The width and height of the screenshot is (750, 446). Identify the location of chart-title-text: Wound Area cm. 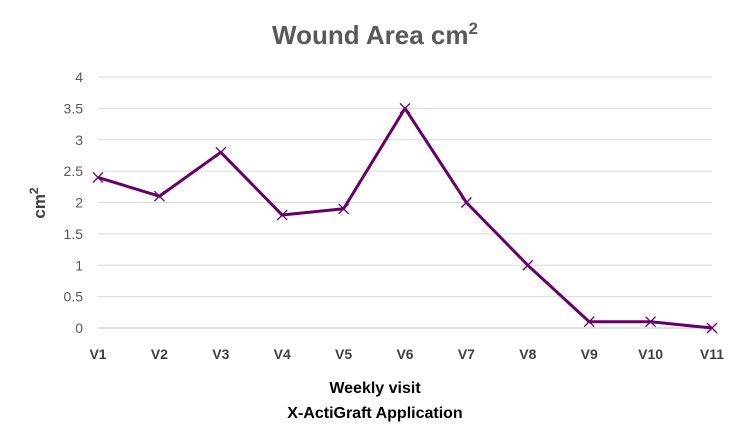
(370, 35).